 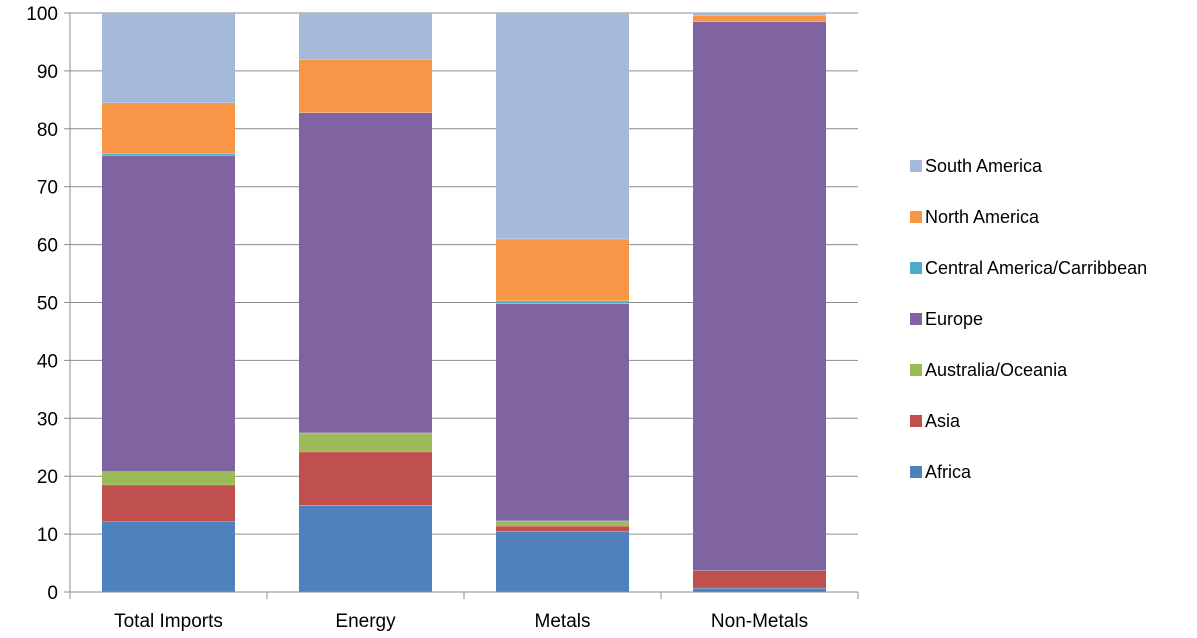 What do you see at coordinates (759, 621) in the screenshot?
I see `x-tick-label: Non-Metals` at bounding box center [759, 621].